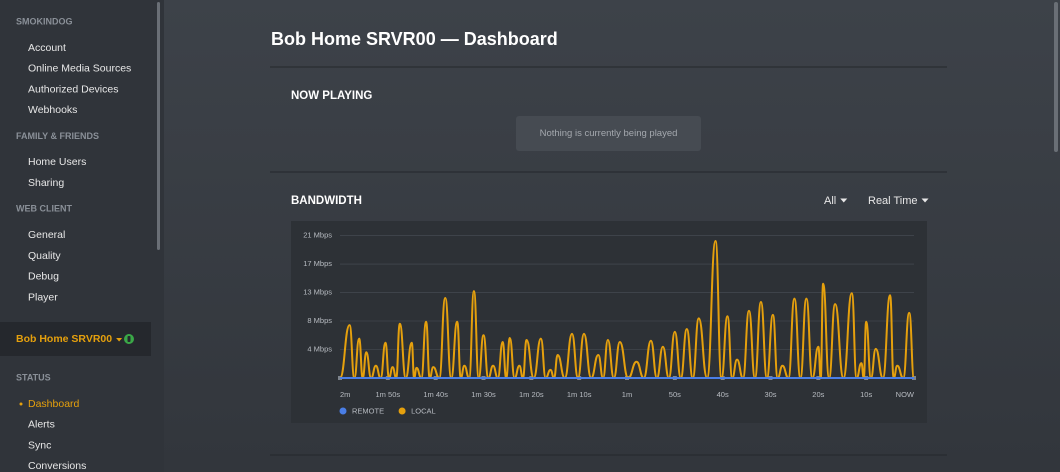 This screenshot has width=1060, height=472. I want to click on nav-item: General, so click(46, 235).